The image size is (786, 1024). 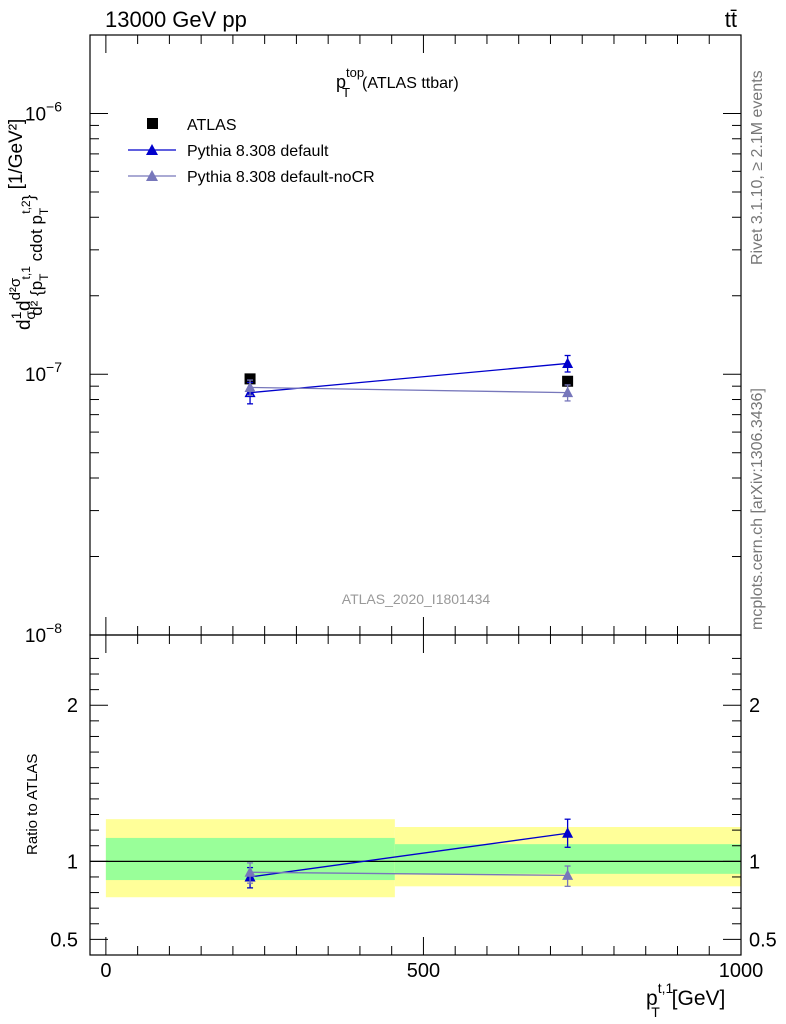 I want to click on main-series-layer, so click(x=409, y=379).